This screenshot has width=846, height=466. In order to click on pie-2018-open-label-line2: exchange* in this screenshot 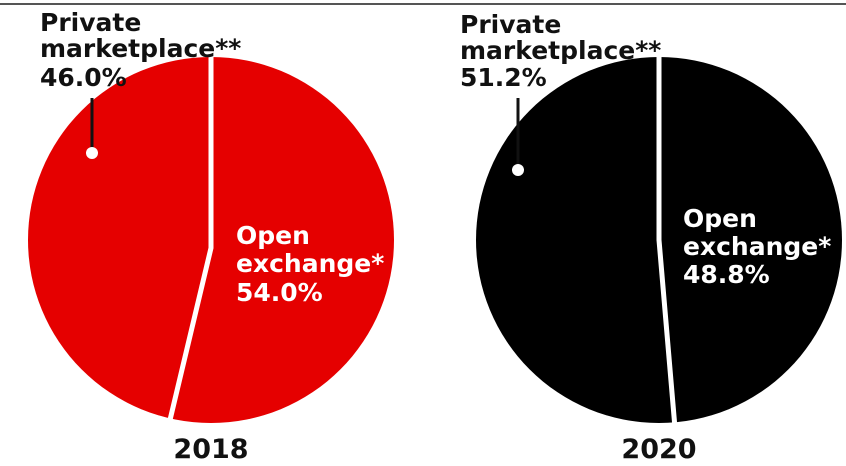, I will do `click(310, 263)`.